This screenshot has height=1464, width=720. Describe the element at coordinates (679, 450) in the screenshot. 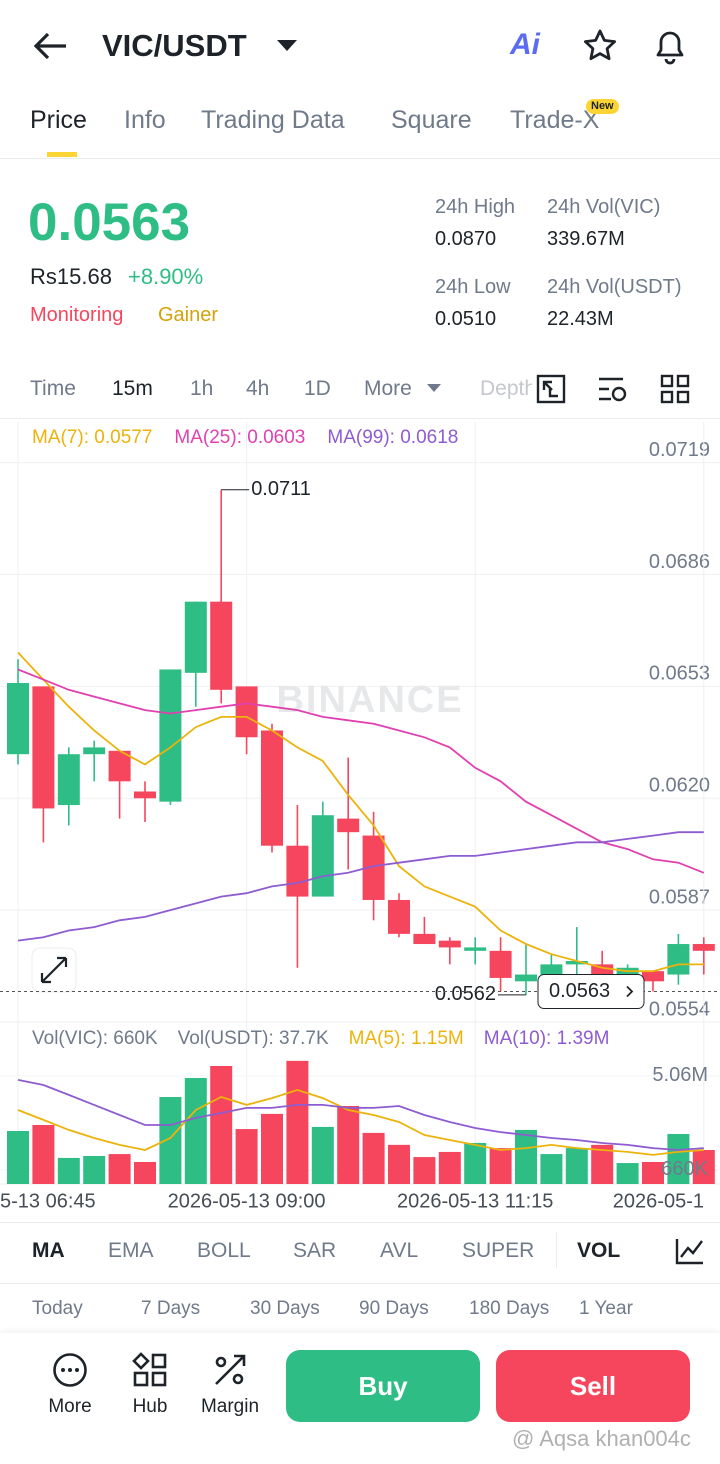

I see `y-tick-label: 0.0719` at that location.